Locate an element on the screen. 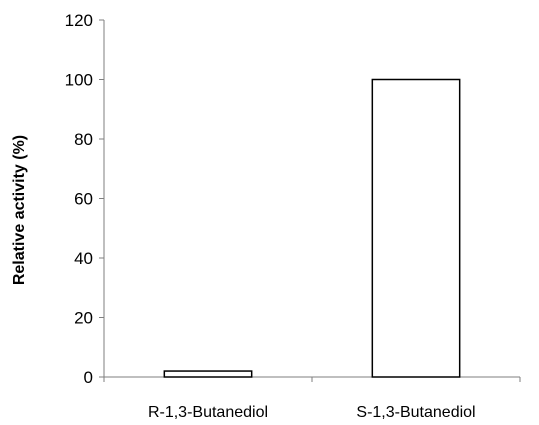 The image size is (539, 425). y-tick-label: 80 is located at coordinates (83, 139).